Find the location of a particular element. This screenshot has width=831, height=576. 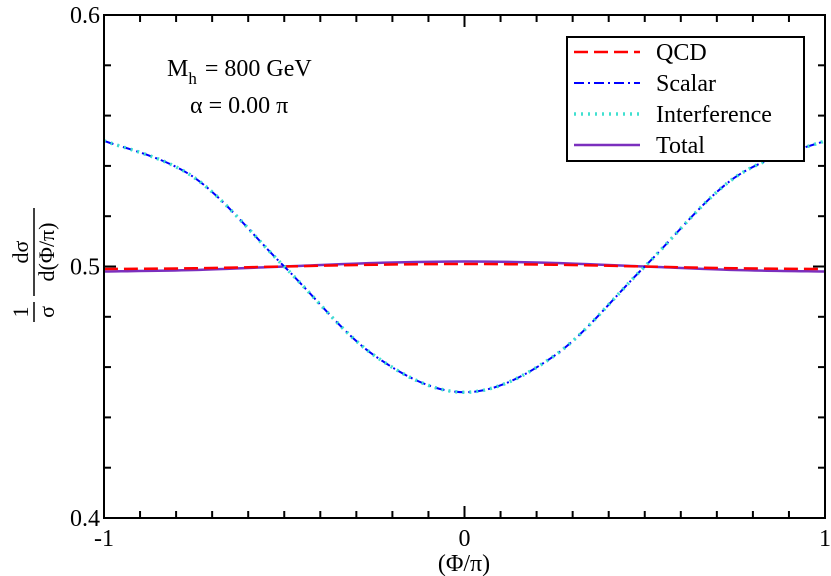

series-qcd-line is located at coordinates (464, 266).